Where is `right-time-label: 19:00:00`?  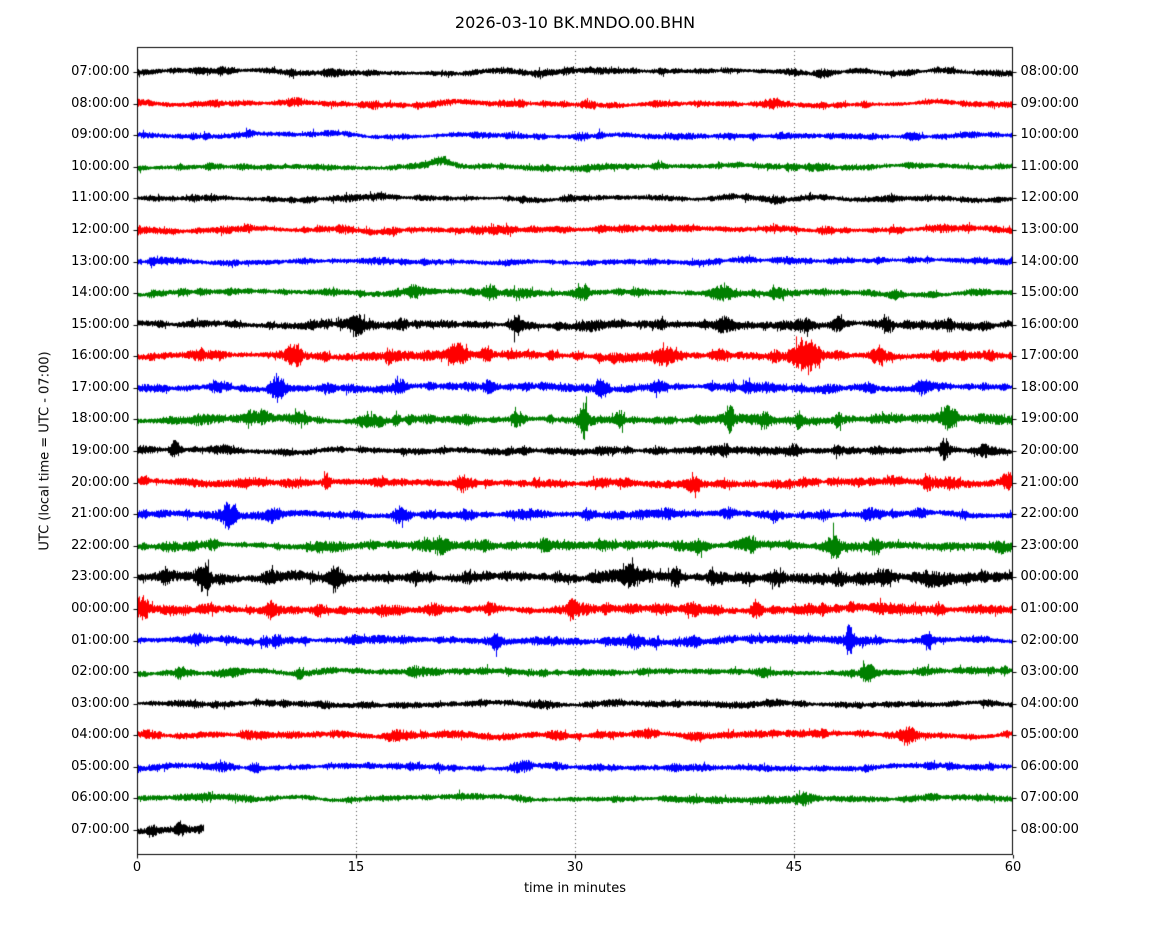
right-time-label: 19:00:00 is located at coordinates (1049, 419).